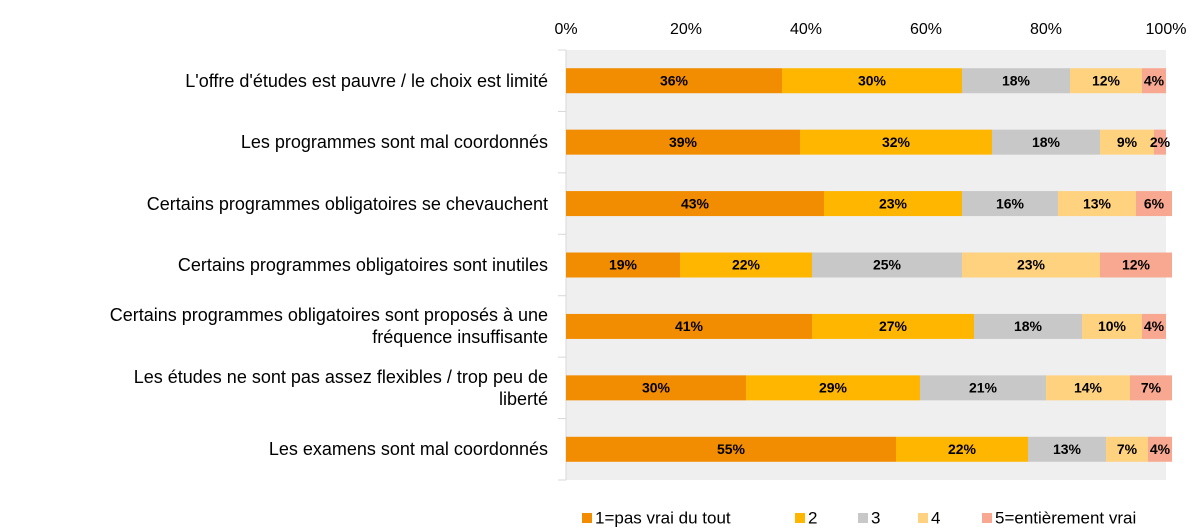 The image size is (1192, 530). I want to click on legend-label: 1=pas vrai du tout, so click(663, 517).